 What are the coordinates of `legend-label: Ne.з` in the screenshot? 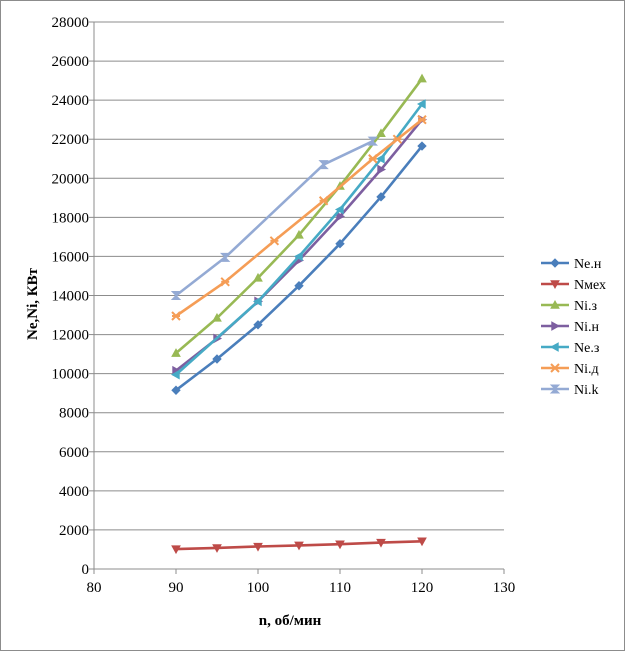 It's located at (587, 348).